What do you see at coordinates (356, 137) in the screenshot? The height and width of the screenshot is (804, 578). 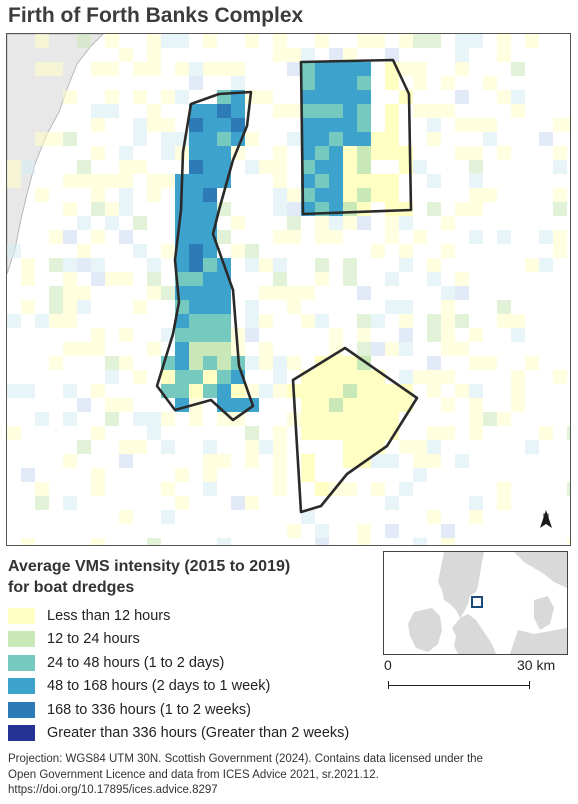 I see `northeast-bank-boundary` at bounding box center [356, 137].